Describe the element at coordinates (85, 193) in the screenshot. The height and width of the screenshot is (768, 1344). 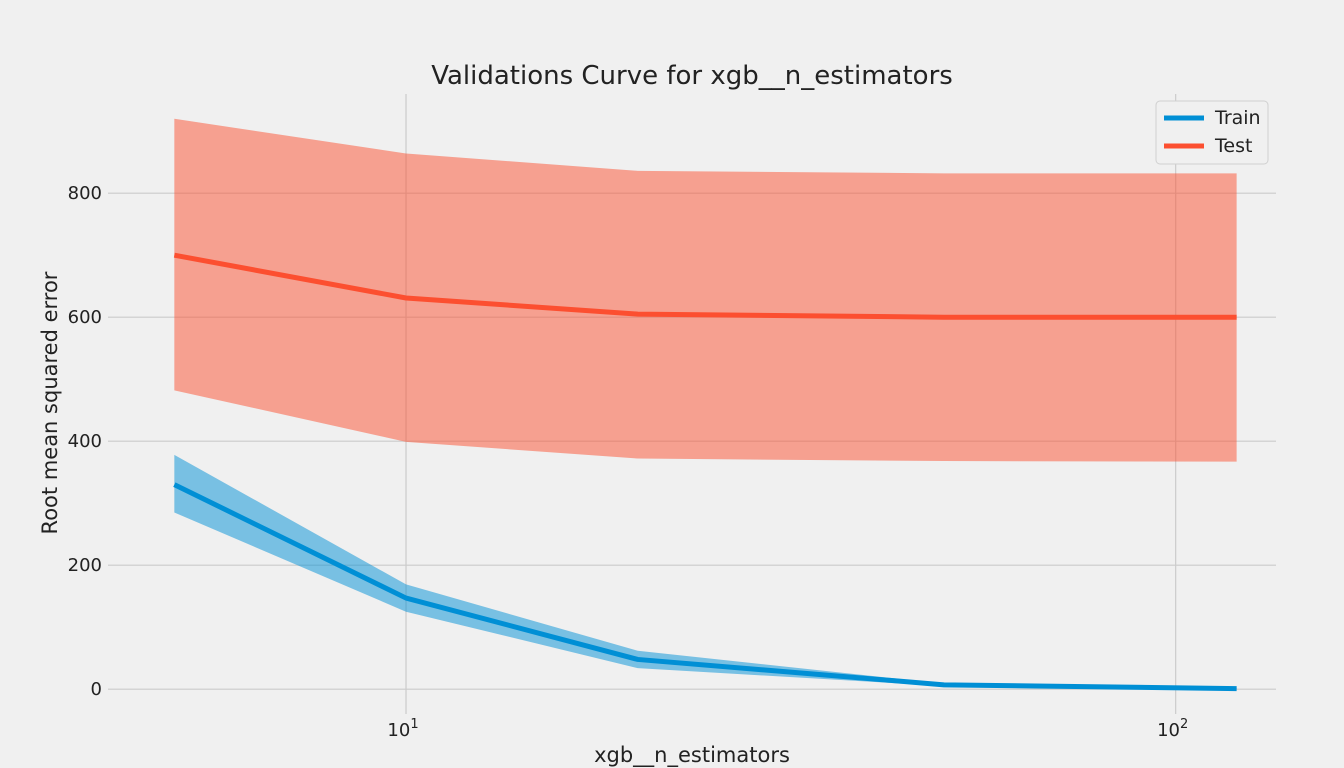
I see `y-tick-label-800: 800` at that location.